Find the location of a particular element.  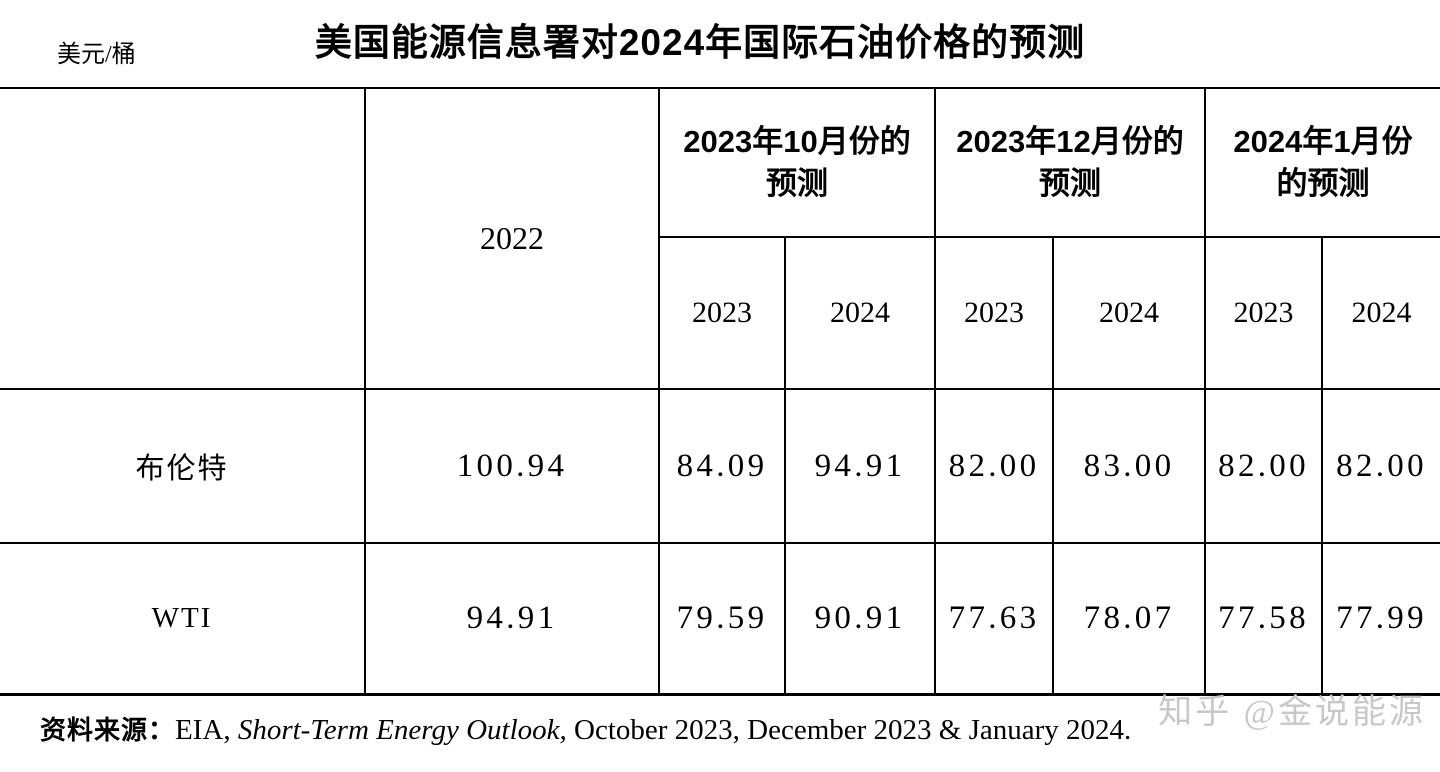

row-label-brent: 布伦特 is located at coordinates (183, 466).